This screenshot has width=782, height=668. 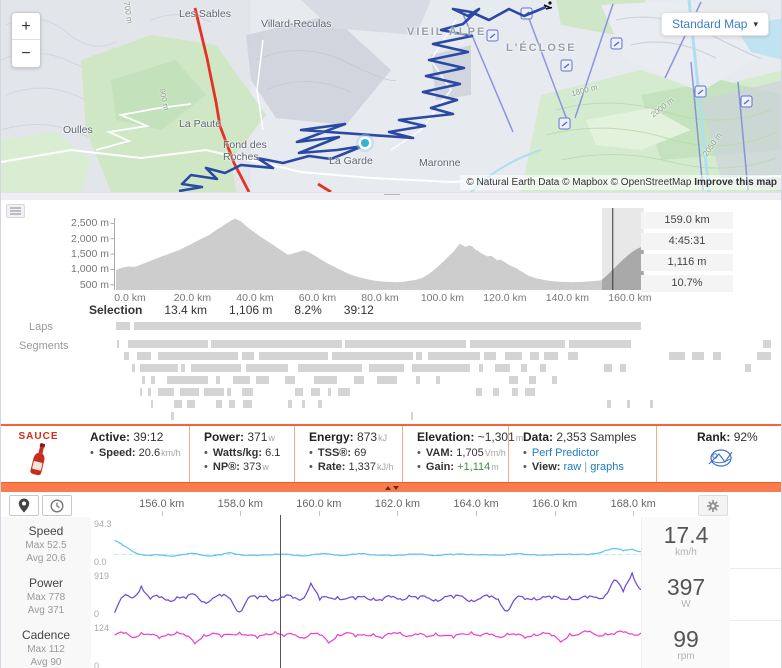 What do you see at coordinates (366, 595) in the screenshot?
I see `power-chart: 919 0` at bounding box center [366, 595].